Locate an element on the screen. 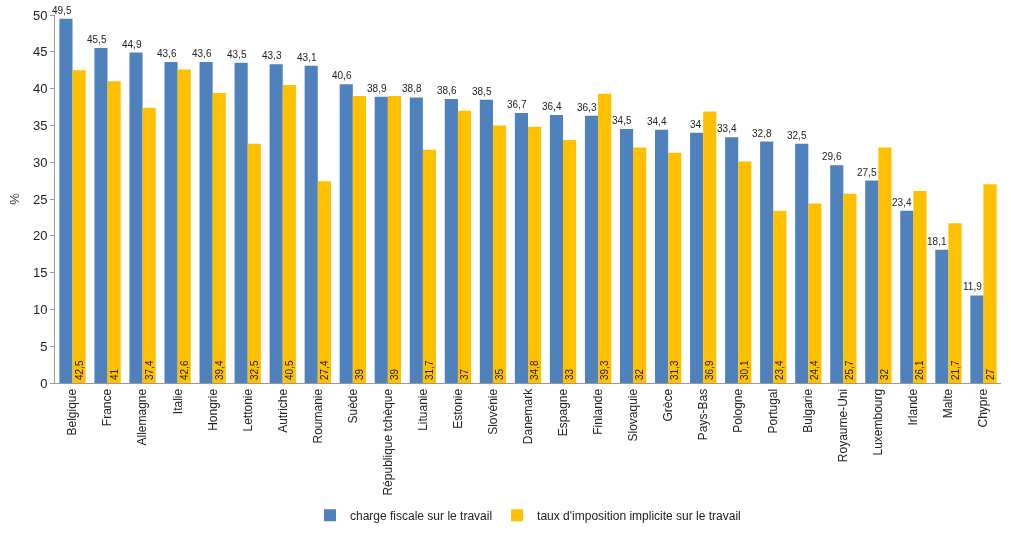 This screenshot has height=540, width=1011. data-label: 40,6 is located at coordinates (342, 75).